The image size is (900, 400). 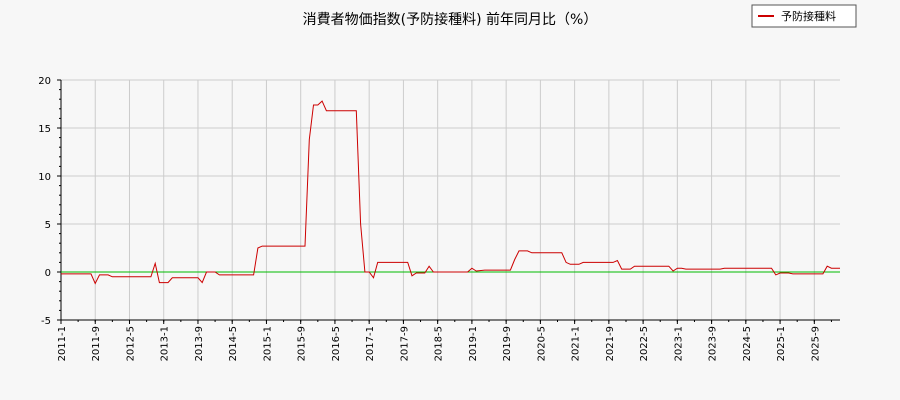 I want to click on x-tick-label: 2017-9, so click(x=404, y=343).